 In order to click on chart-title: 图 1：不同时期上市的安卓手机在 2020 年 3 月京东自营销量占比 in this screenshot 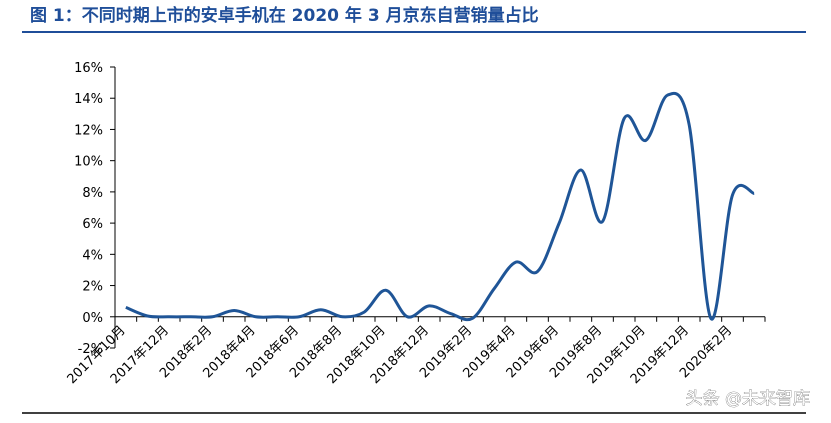, I will do `click(284, 15)`.